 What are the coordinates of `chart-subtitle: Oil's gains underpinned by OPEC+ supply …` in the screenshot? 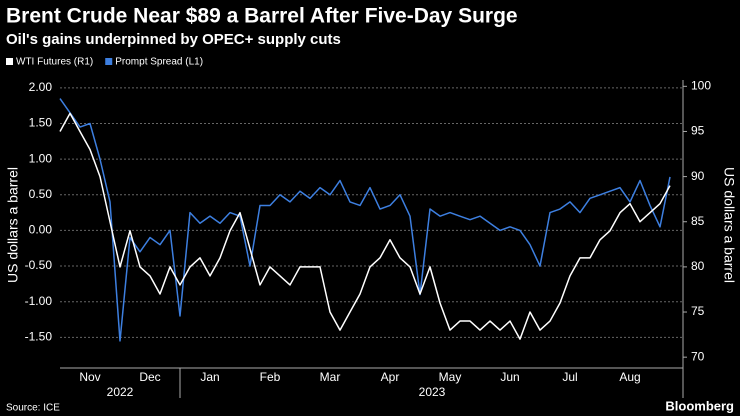 It's located at (173, 39).